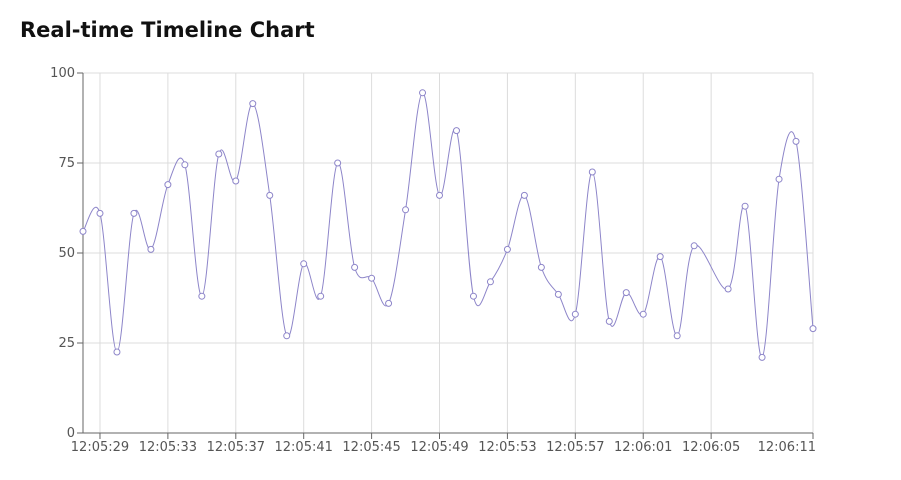 The height and width of the screenshot is (480, 901). I want to click on x-tick-label: 12:05:37, so click(236, 447).